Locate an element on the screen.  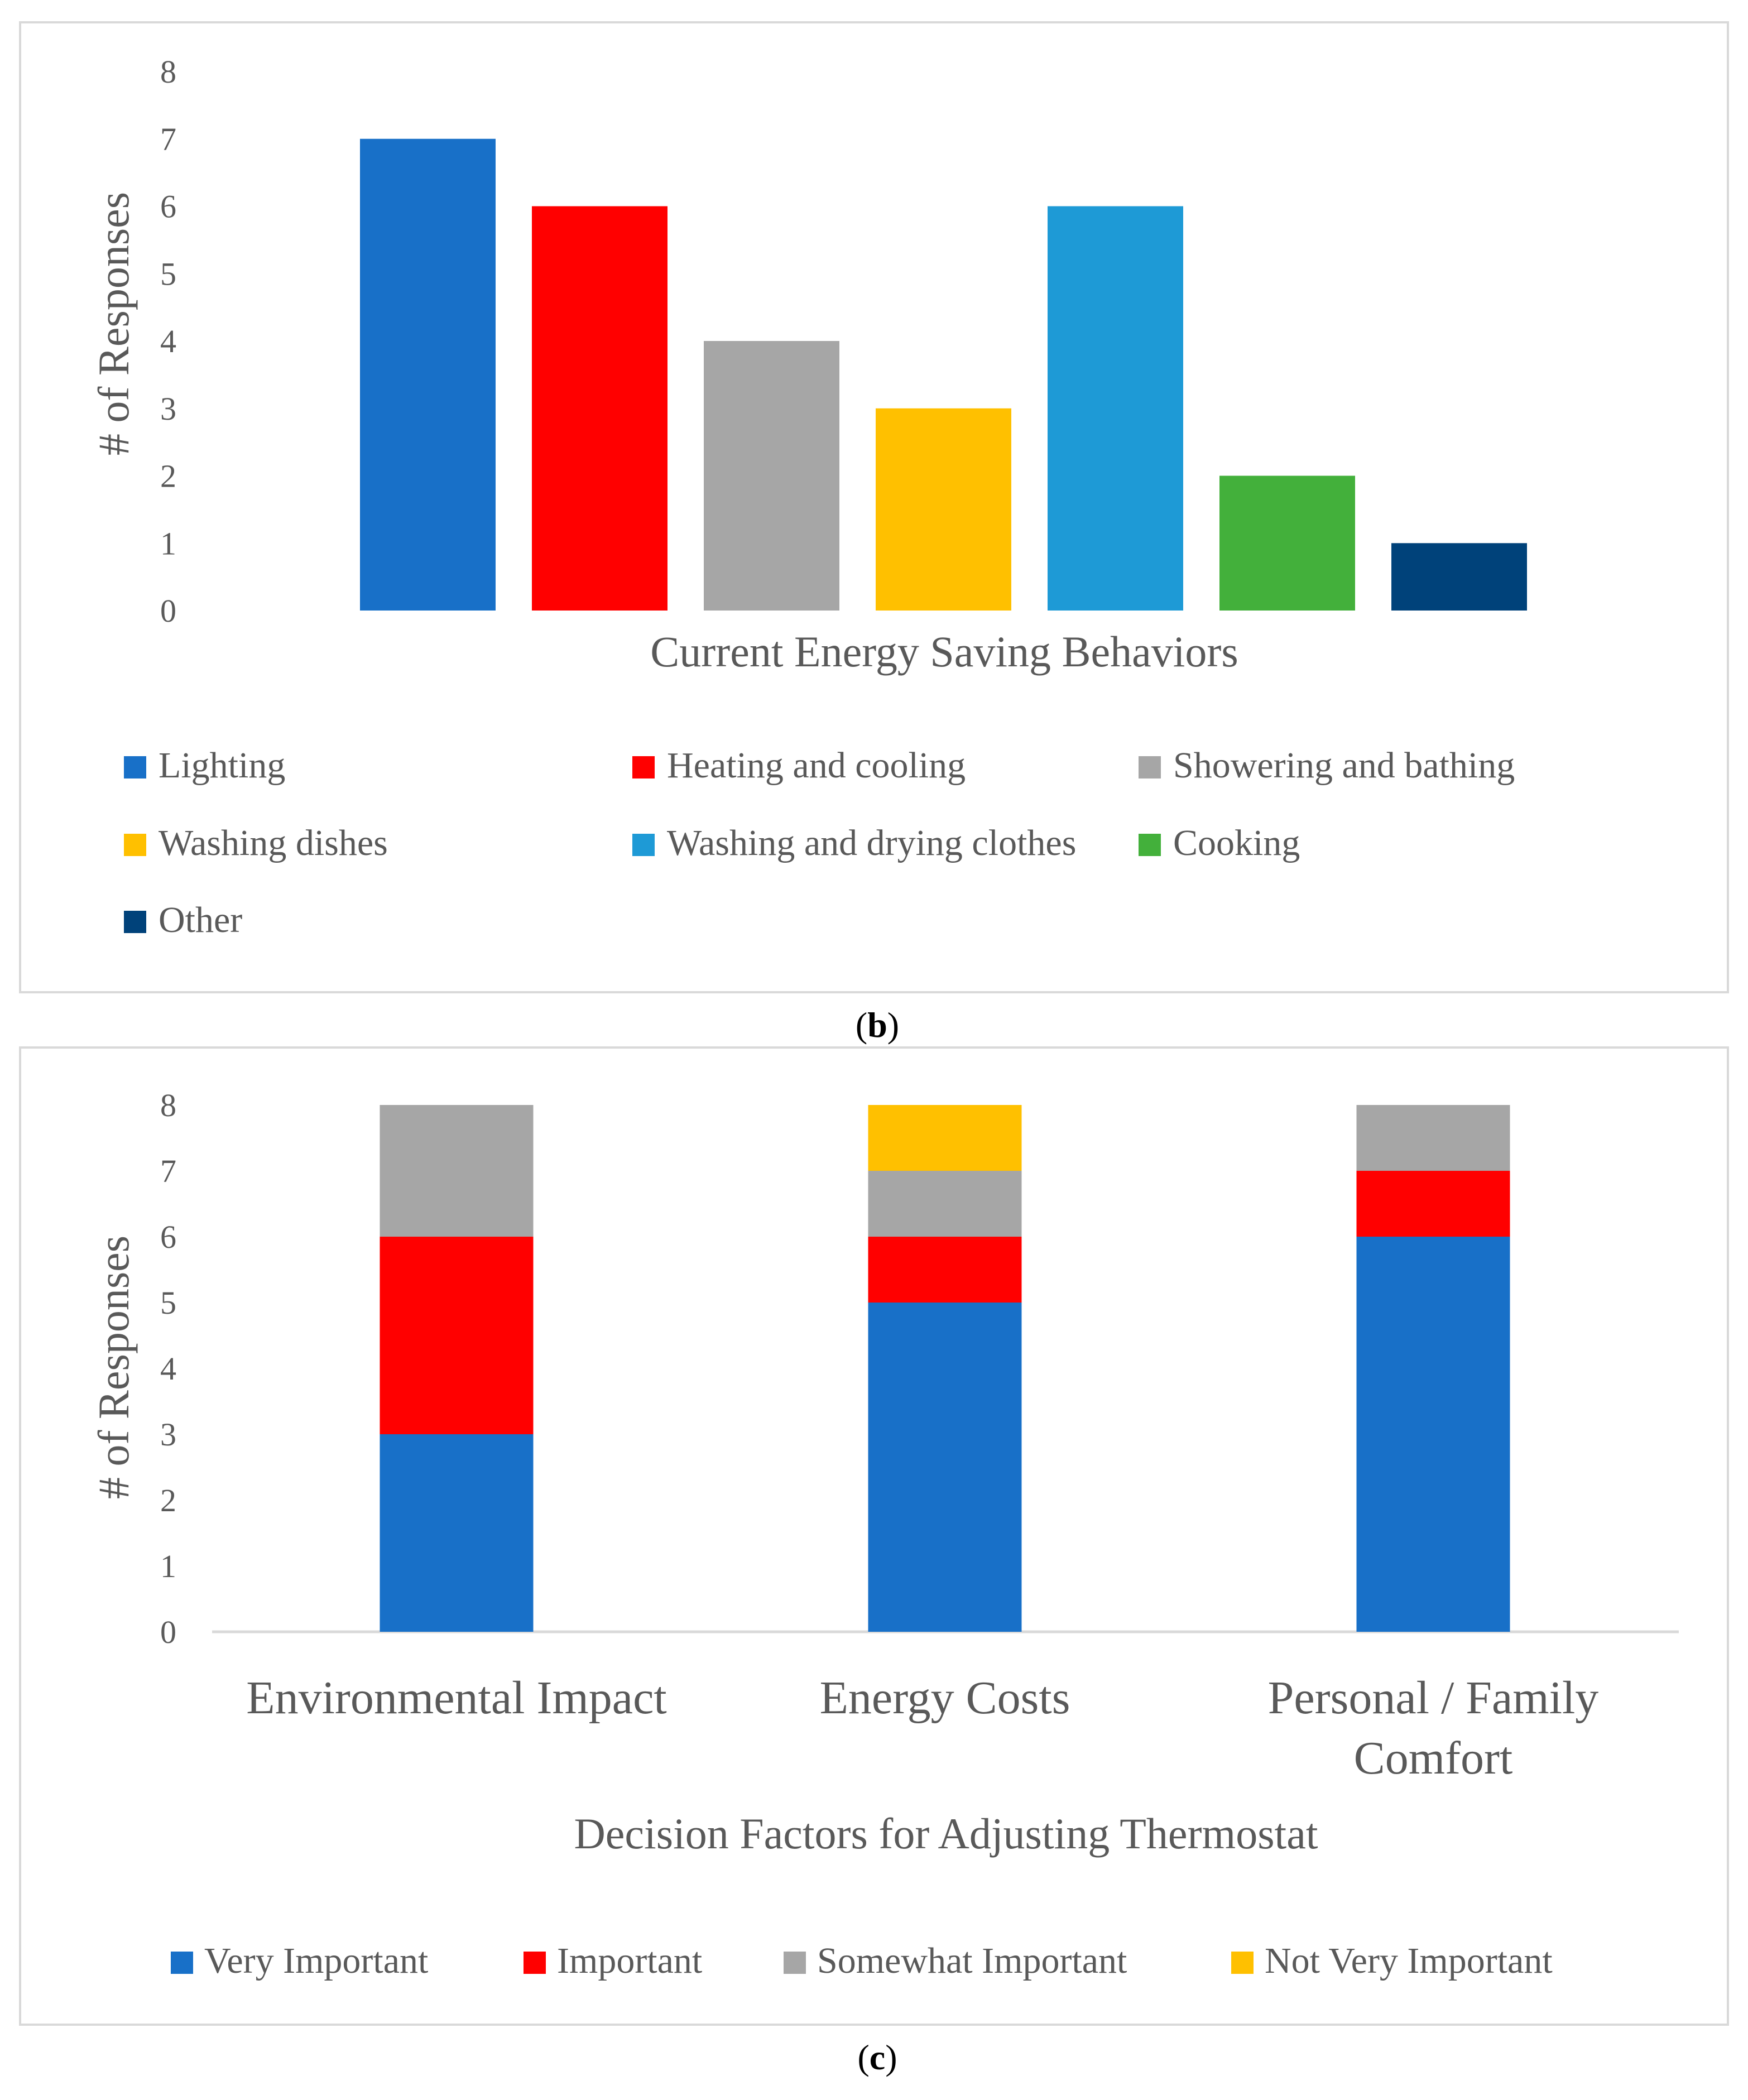
category-label-1: Energy Costs is located at coordinates (945, 1698).